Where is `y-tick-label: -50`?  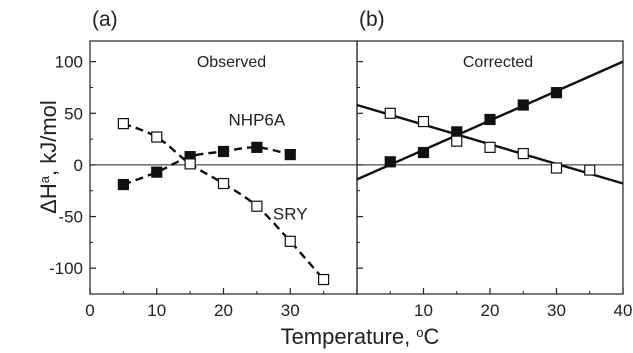 y-tick-label: -50 is located at coordinates (70, 217).